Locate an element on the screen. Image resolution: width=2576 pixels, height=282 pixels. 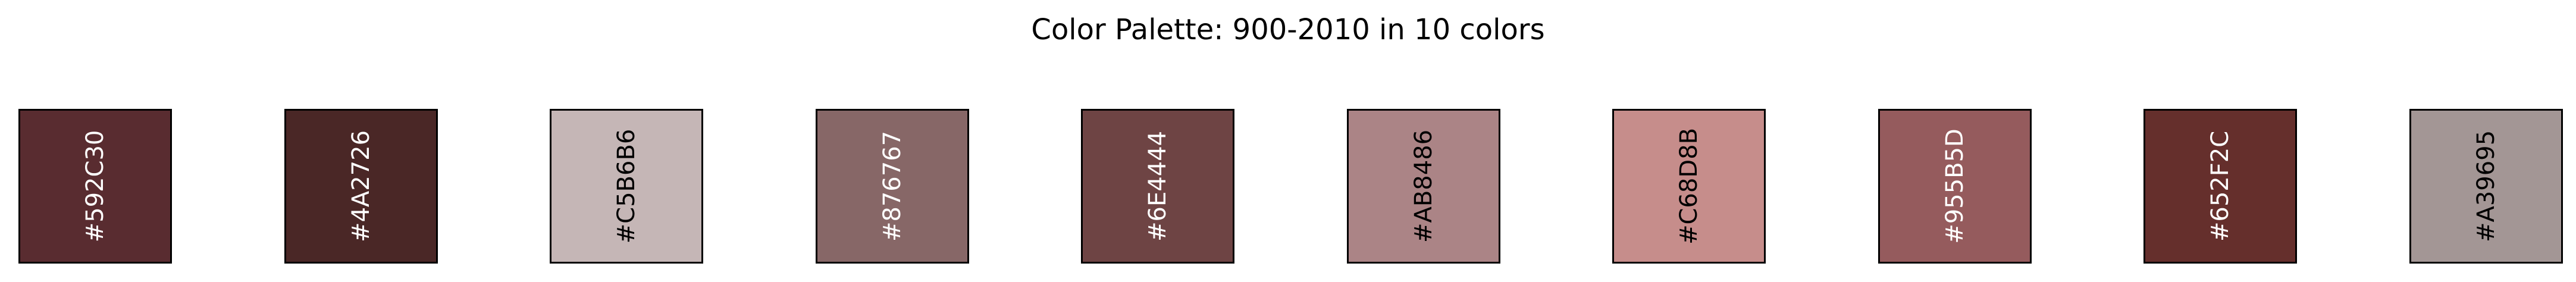
swatch-8: #955B5D is located at coordinates (1955, 186).